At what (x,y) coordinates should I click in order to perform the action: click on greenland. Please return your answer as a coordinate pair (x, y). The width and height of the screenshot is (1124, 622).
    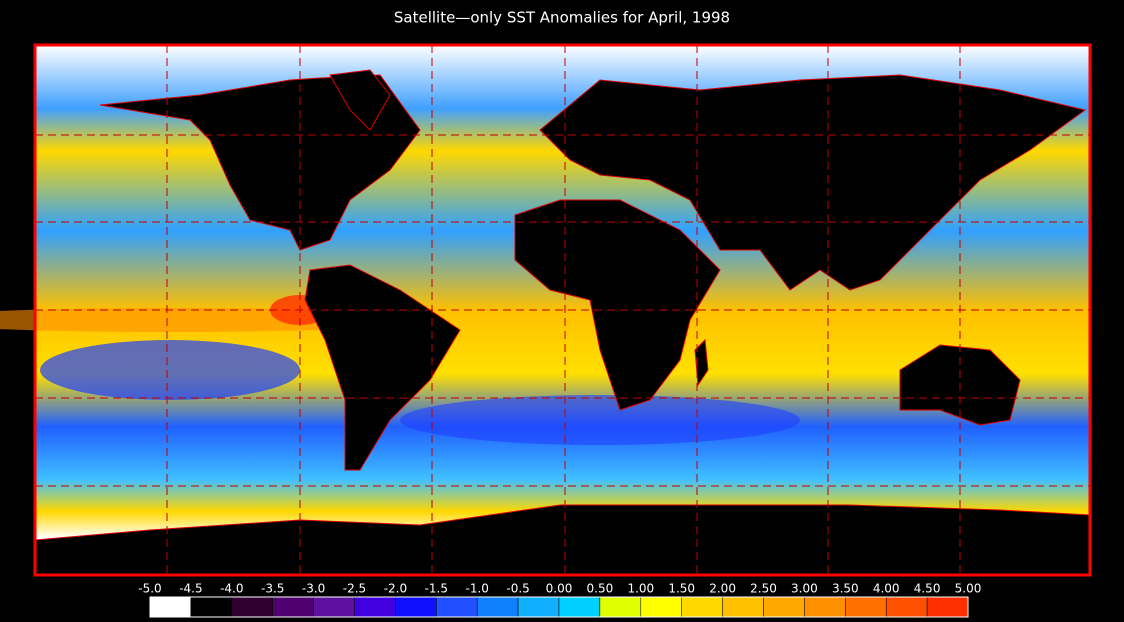
    Looking at the image, I should click on (360, 100).